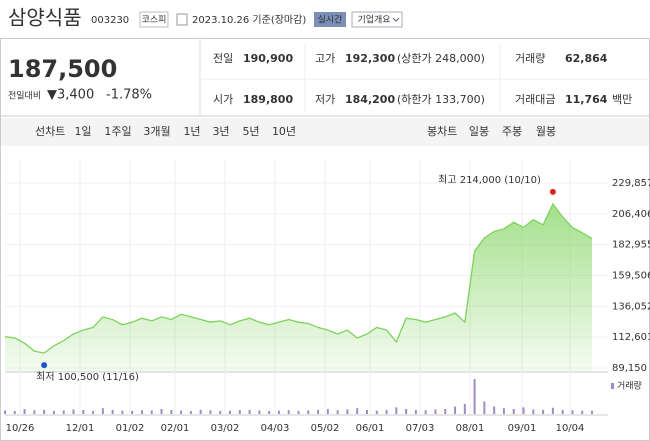  I want to click on stat-value: 190,900, so click(268, 58).